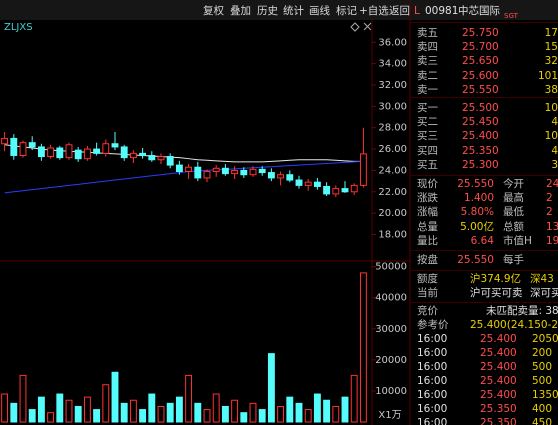 This screenshot has width=558, height=425. Describe the element at coordinates (392, 170) in the screenshot. I see `y-tick-label: 24.00` at that location.